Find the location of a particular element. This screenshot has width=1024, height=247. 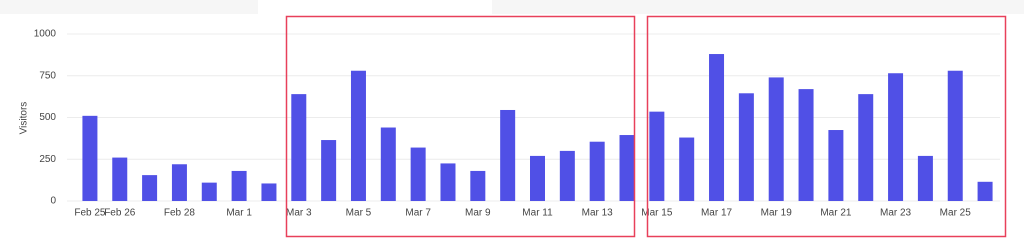

x-tick-label: Mar 15 is located at coordinates (657, 213).